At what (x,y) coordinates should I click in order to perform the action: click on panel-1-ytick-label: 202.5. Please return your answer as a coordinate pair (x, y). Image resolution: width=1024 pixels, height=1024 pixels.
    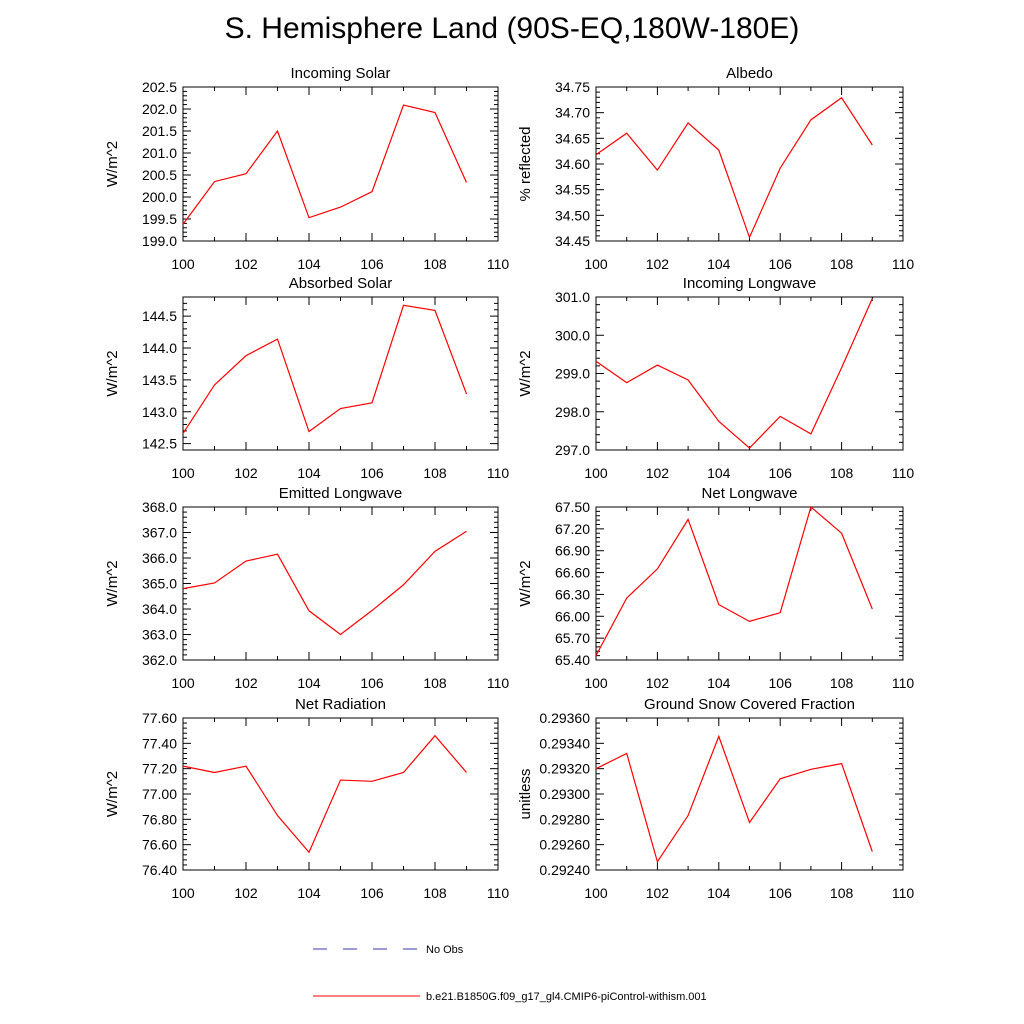
    Looking at the image, I should click on (159, 87).